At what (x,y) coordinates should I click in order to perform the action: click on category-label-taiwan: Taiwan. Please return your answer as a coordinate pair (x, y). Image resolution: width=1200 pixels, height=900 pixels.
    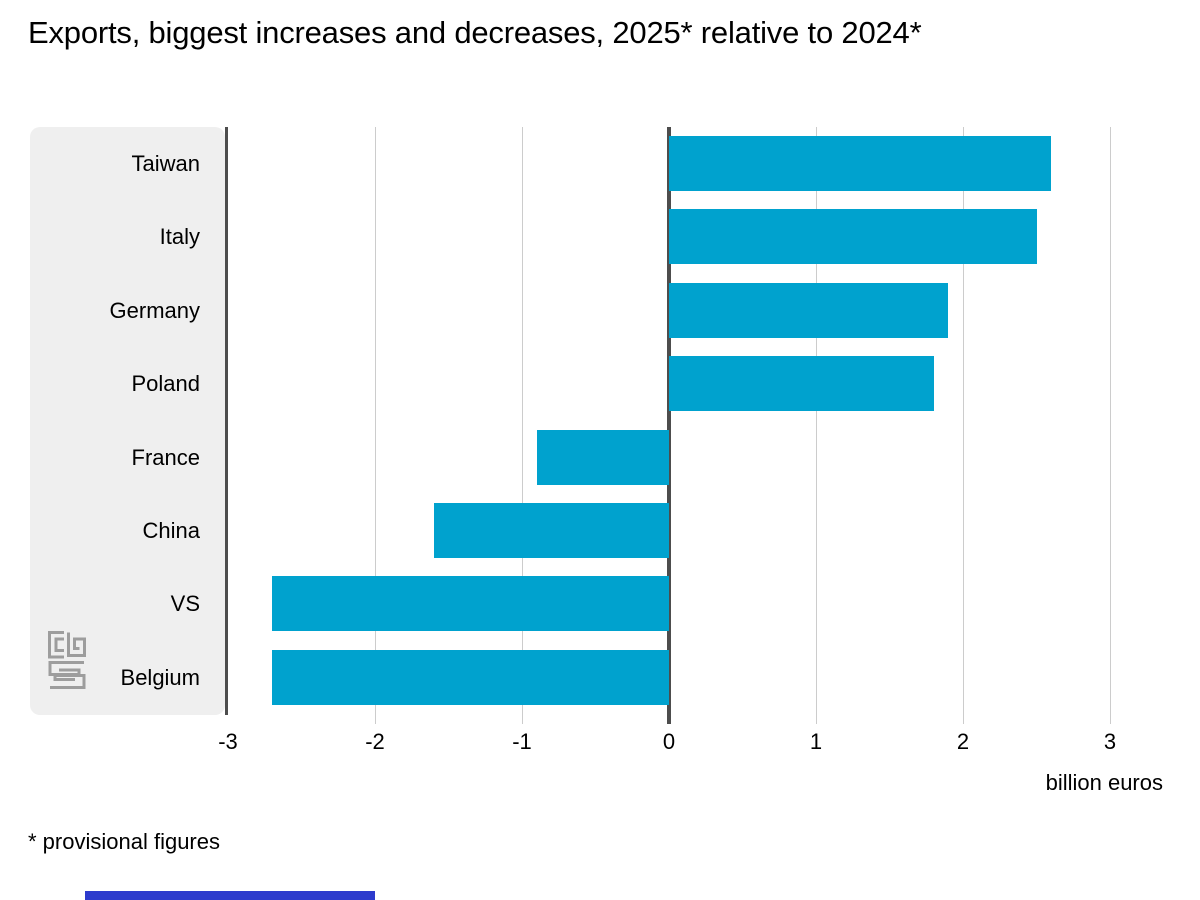
    Looking at the image, I should click on (165, 163).